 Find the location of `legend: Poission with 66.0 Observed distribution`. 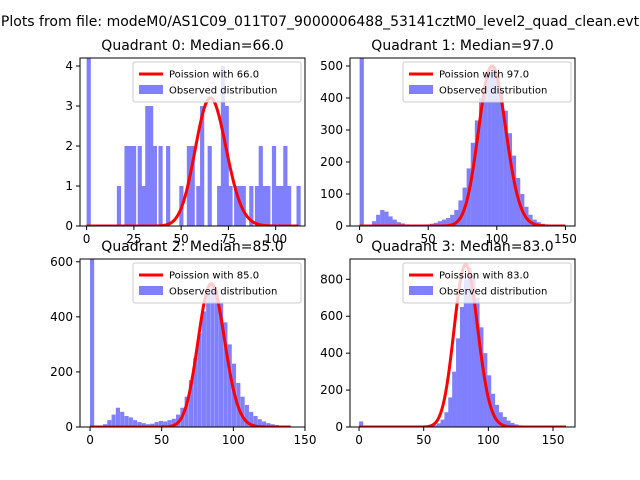

legend: Poission with 66.0 Observed distribution is located at coordinates (217, 82).